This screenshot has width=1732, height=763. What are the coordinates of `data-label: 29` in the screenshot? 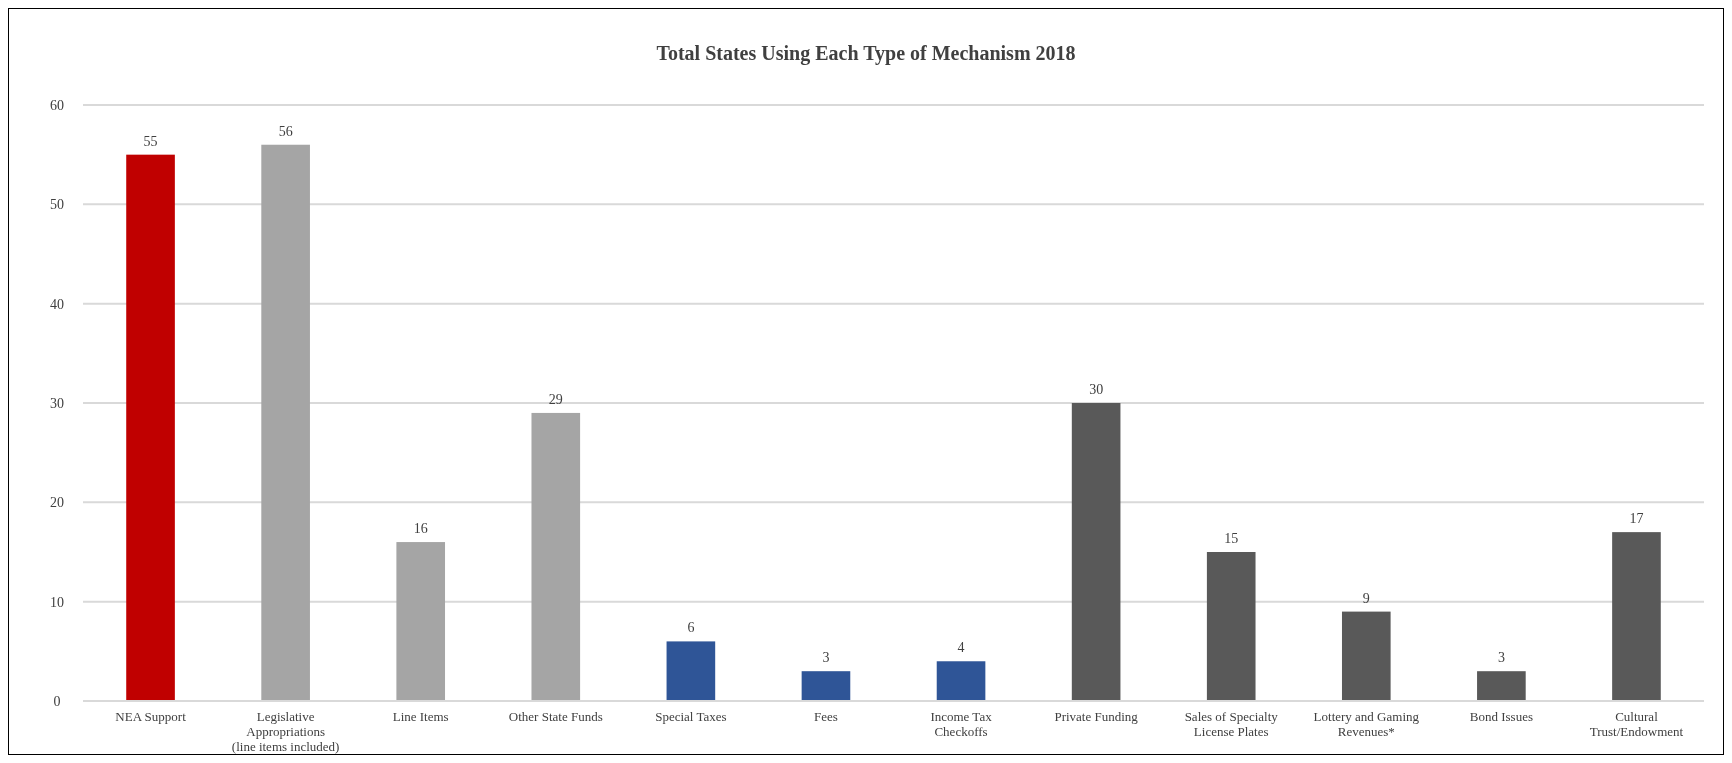 It's located at (555, 399).